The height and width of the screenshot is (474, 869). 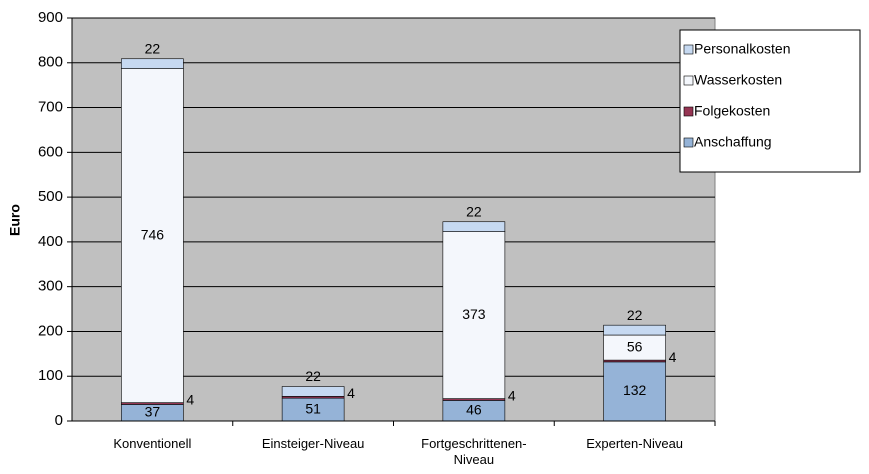 What do you see at coordinates (733, 142) in the screenshot?
I see `legend-label: Anschaffung` at bounding box center [733, 142].